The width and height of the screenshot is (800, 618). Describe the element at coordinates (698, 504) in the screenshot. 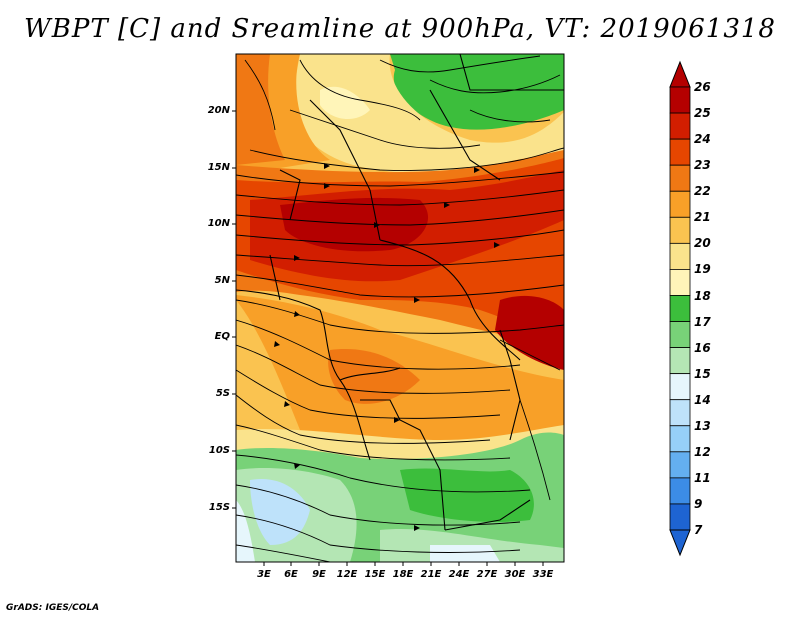

I see `colorbar-label: 9` at that location.